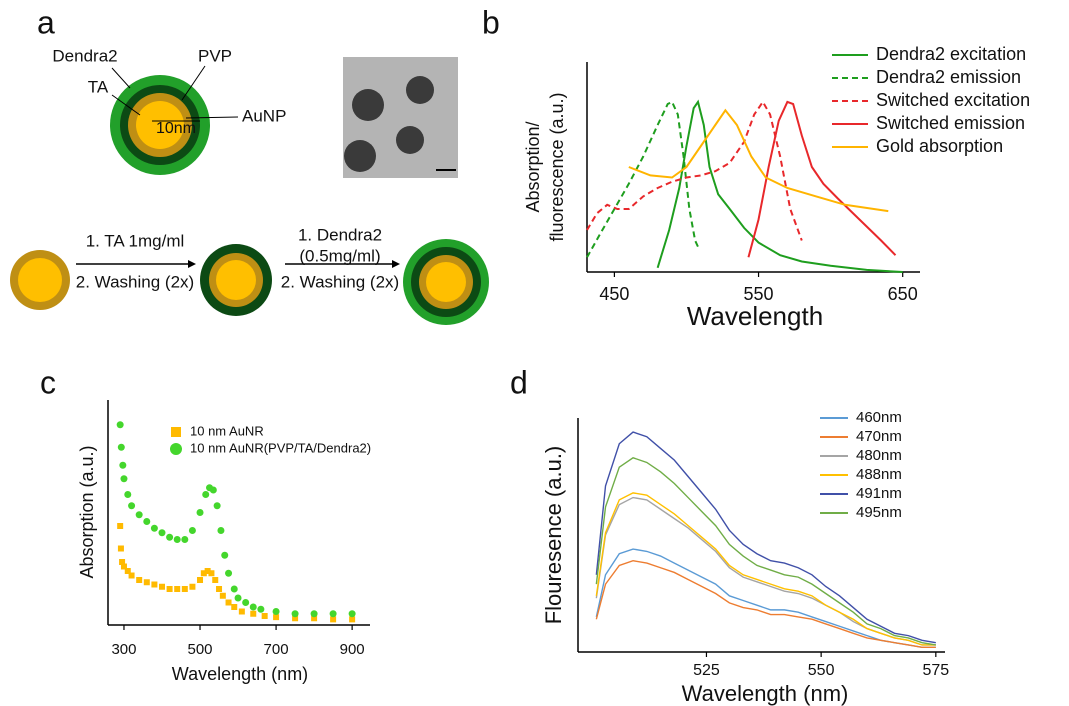  I want to click on label: Dendra2, so click(84, 55).